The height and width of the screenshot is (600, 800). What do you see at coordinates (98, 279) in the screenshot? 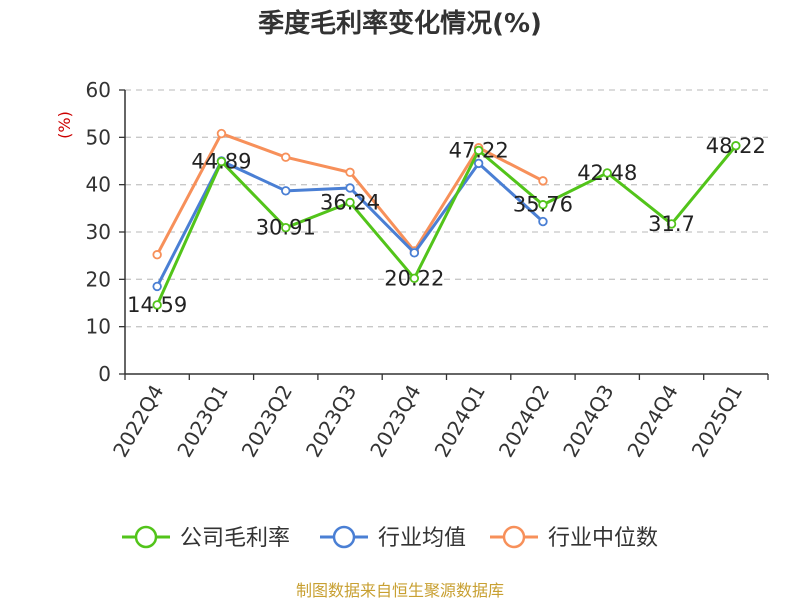
I see `y-tick-label: 20` at bounding box center [98, 279].